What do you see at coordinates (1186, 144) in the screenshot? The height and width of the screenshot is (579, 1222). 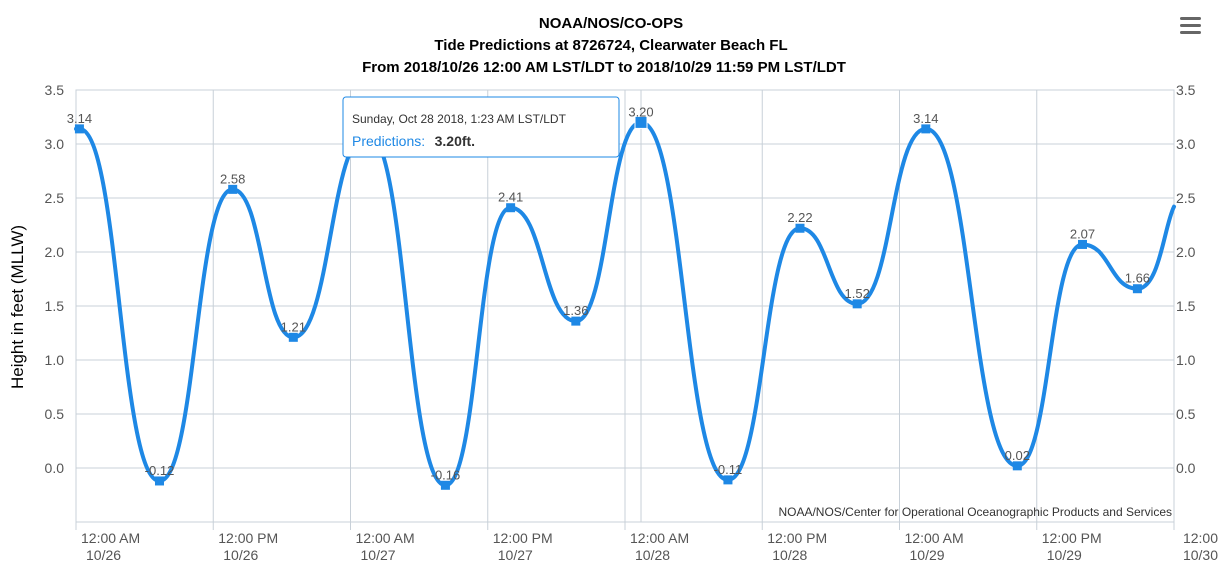 I see `y-tick-label-right: 3.0` at bounding box center [1186, 144].